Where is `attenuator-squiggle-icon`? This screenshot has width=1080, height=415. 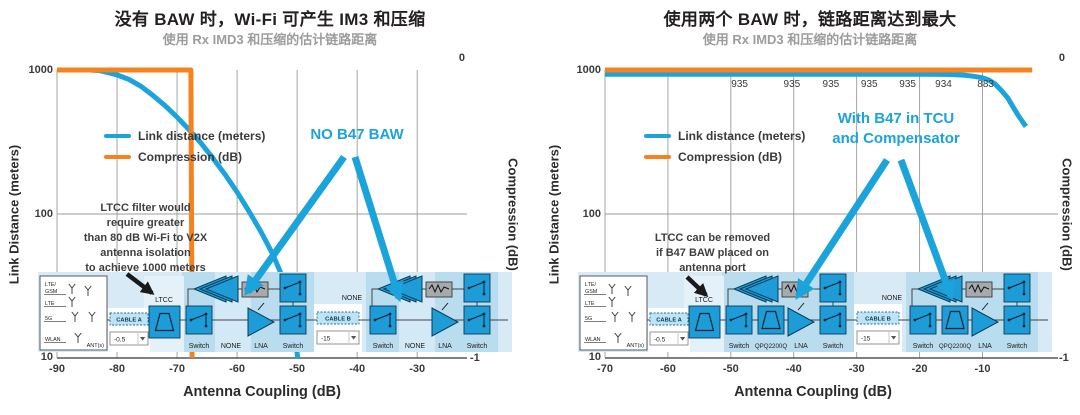 attenuator-squiggle-icon is located at coordinates (979, 288).